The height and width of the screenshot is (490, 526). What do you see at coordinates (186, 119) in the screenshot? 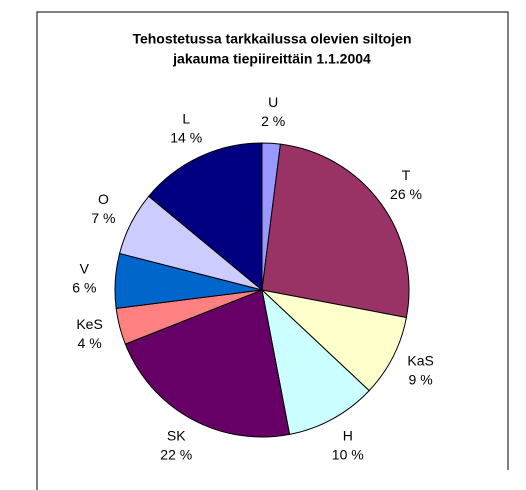
I see `slice-category-label: L` at bounding box center [186, 119].